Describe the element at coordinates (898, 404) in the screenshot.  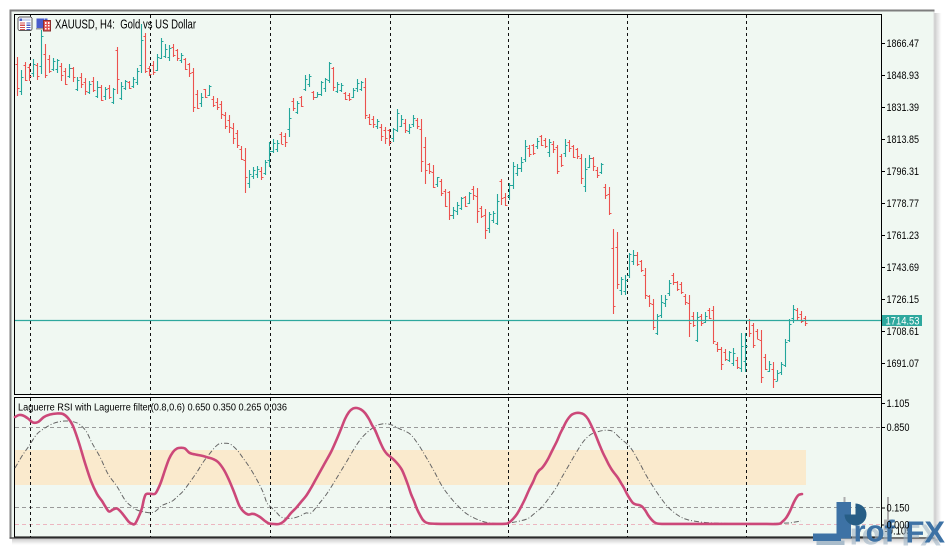
I see `svg-text: 1.105` at that location.